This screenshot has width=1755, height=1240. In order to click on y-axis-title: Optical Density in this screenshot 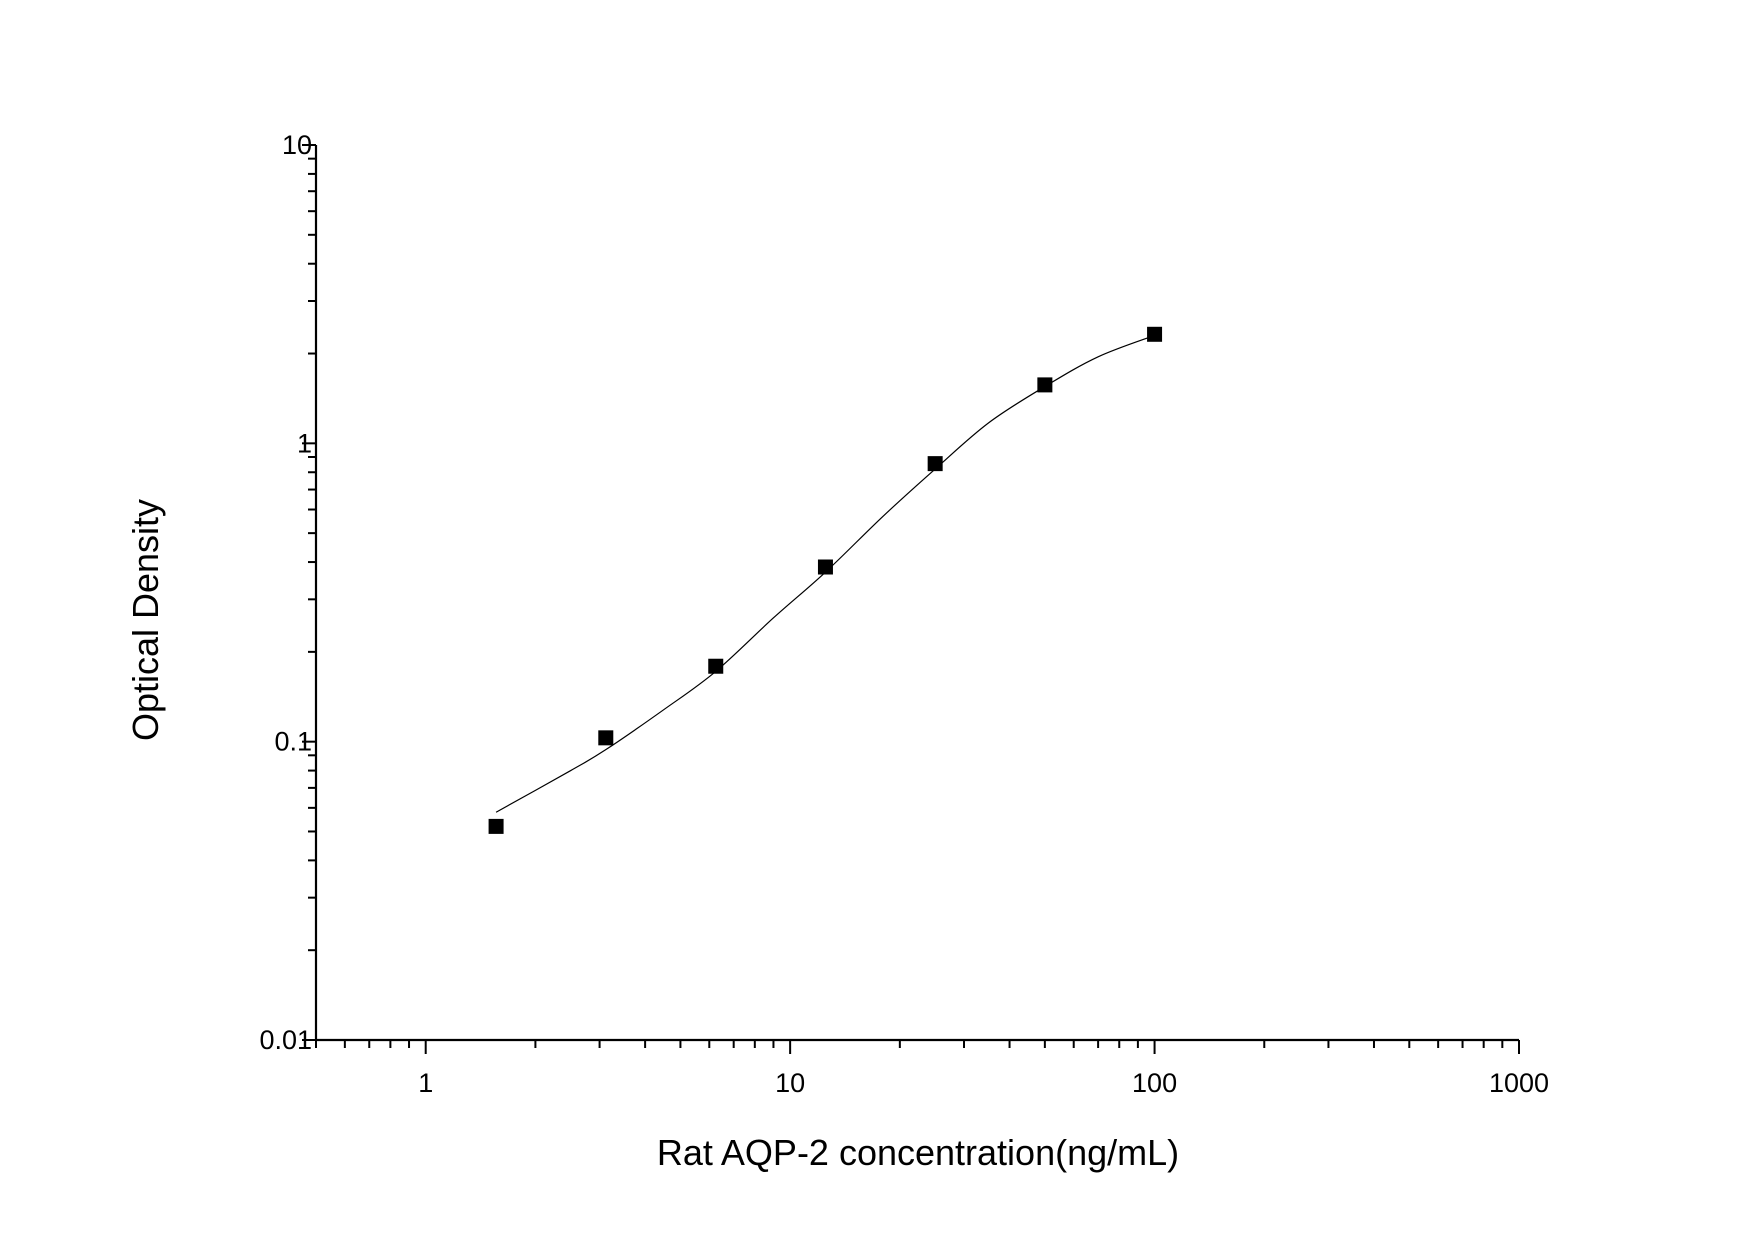, I will do `click(145, 620)`.